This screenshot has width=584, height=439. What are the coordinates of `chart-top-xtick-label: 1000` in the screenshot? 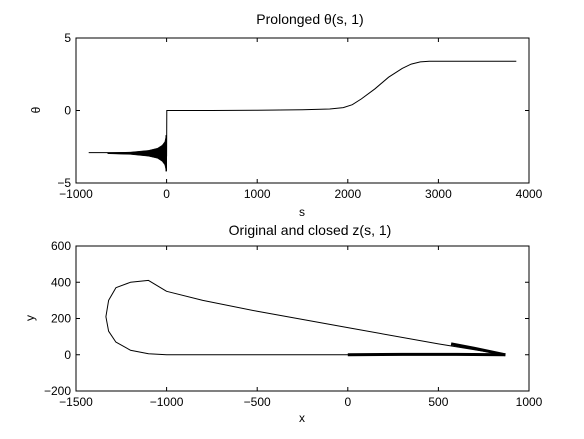 It's located at (257, 194).